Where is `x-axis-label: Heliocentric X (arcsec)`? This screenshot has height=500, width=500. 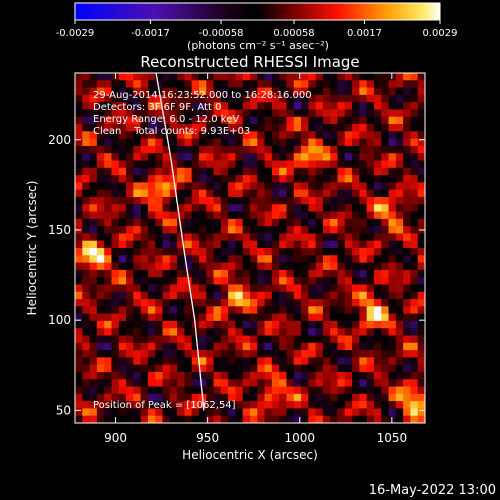
x-axis-label: Heliocentric X (arcsec) is located at coordinates (250, 455).